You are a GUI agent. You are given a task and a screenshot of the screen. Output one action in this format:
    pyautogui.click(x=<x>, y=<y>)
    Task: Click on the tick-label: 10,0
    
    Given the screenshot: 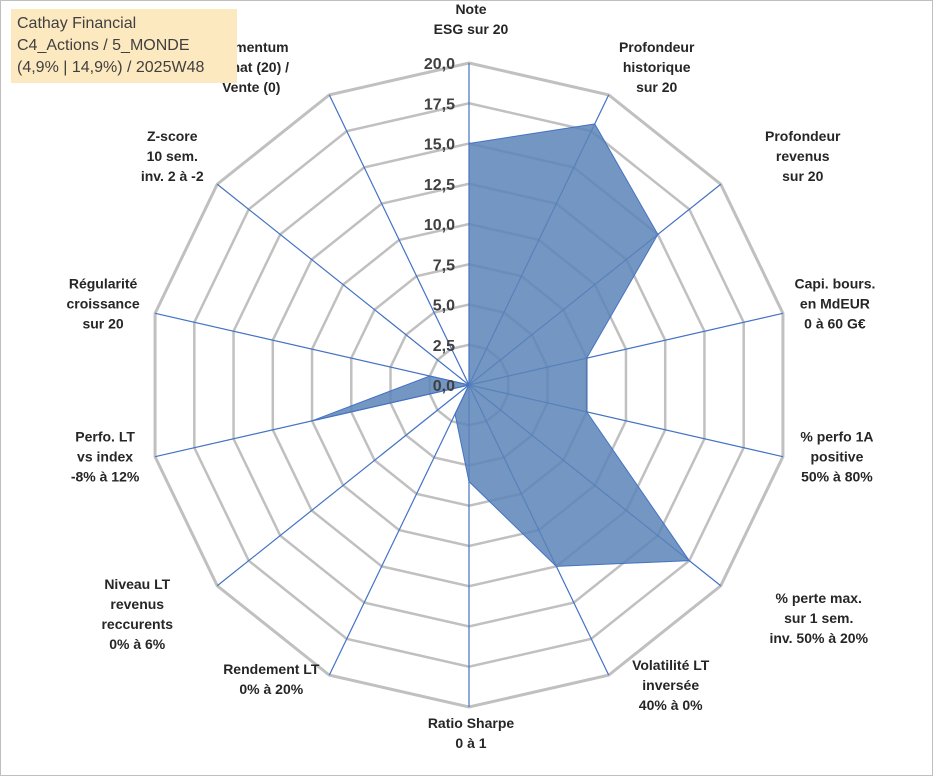 What is the action you would take?
    pyautogui.click(x=439, y=225)
    